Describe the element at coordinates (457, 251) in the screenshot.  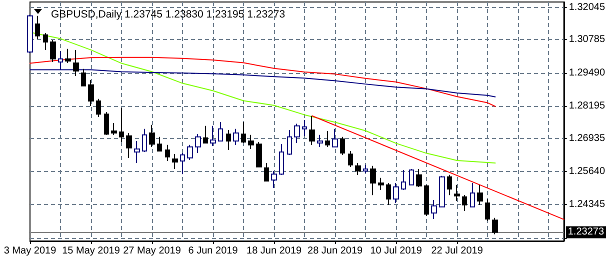
I see `x-tick-label: 22 Jul 2019` at that location.